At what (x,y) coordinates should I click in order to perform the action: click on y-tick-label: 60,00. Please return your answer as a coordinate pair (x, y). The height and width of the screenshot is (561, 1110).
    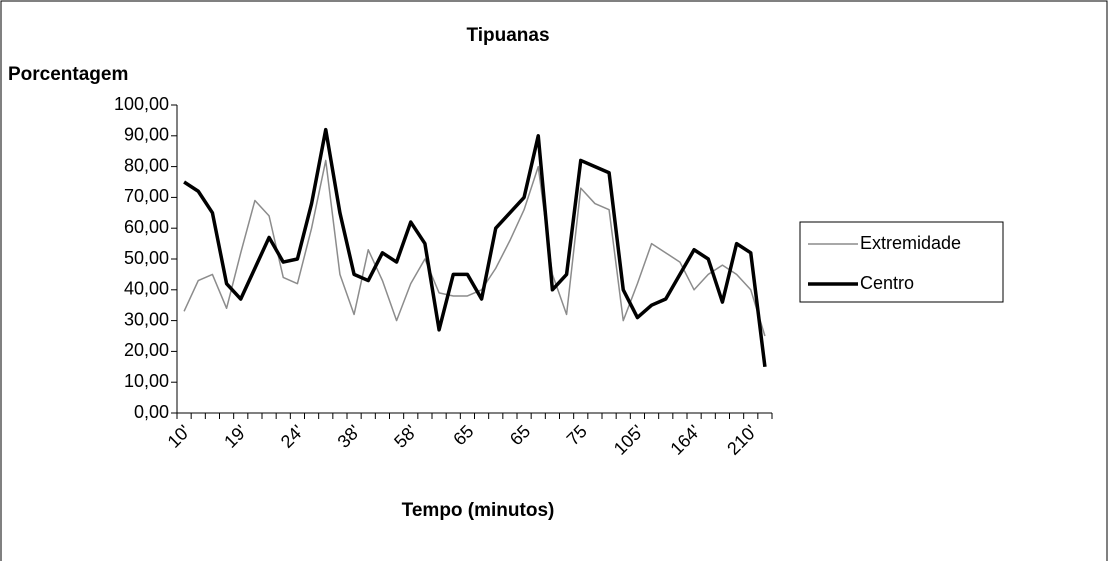
    Looking at the image, I should click on (146, 227).